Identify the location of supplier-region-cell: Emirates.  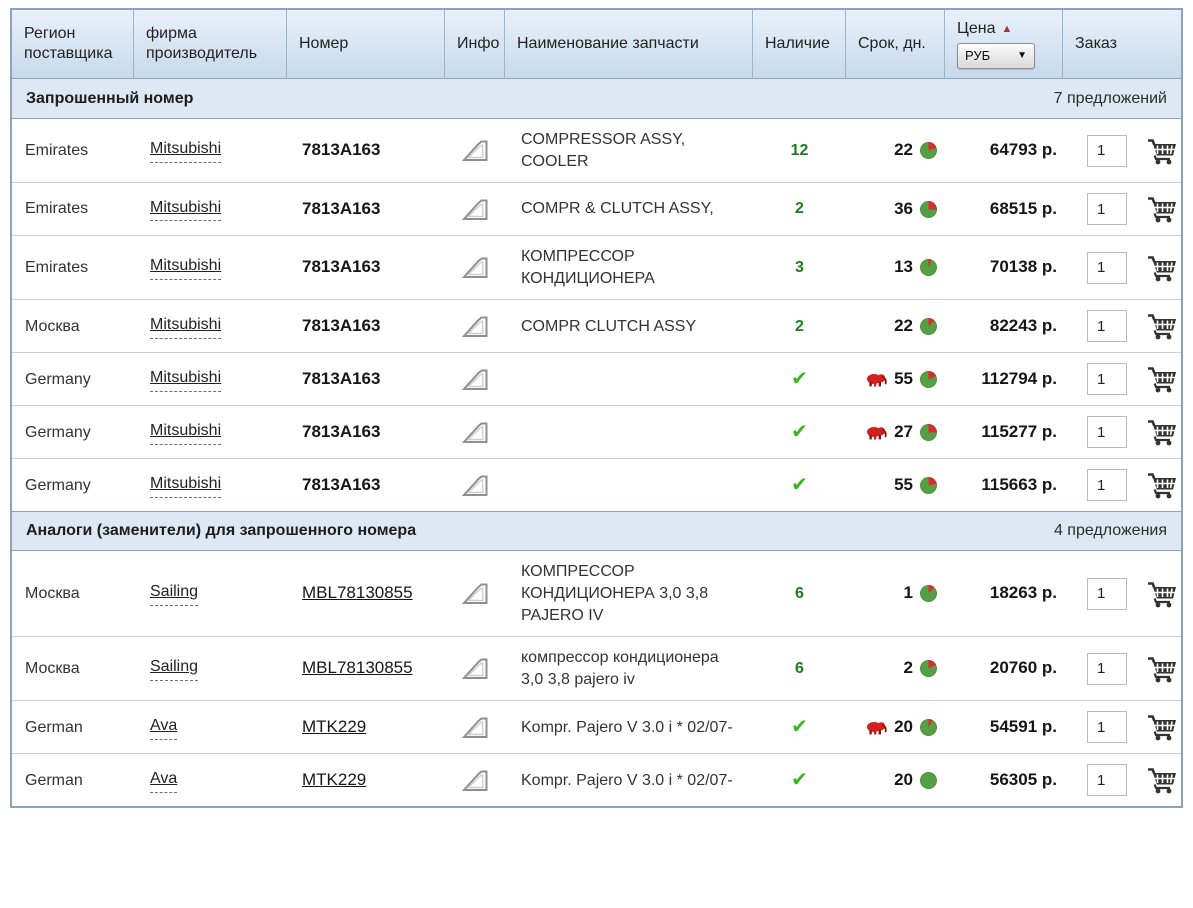
(73, 267).